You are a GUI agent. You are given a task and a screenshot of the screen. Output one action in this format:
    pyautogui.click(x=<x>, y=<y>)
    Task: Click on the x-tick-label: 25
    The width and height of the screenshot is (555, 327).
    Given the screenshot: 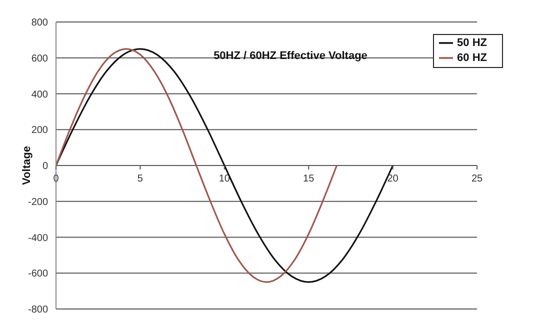 What is the action you would take?
    pyautogui.click(x=477, y=179)
    